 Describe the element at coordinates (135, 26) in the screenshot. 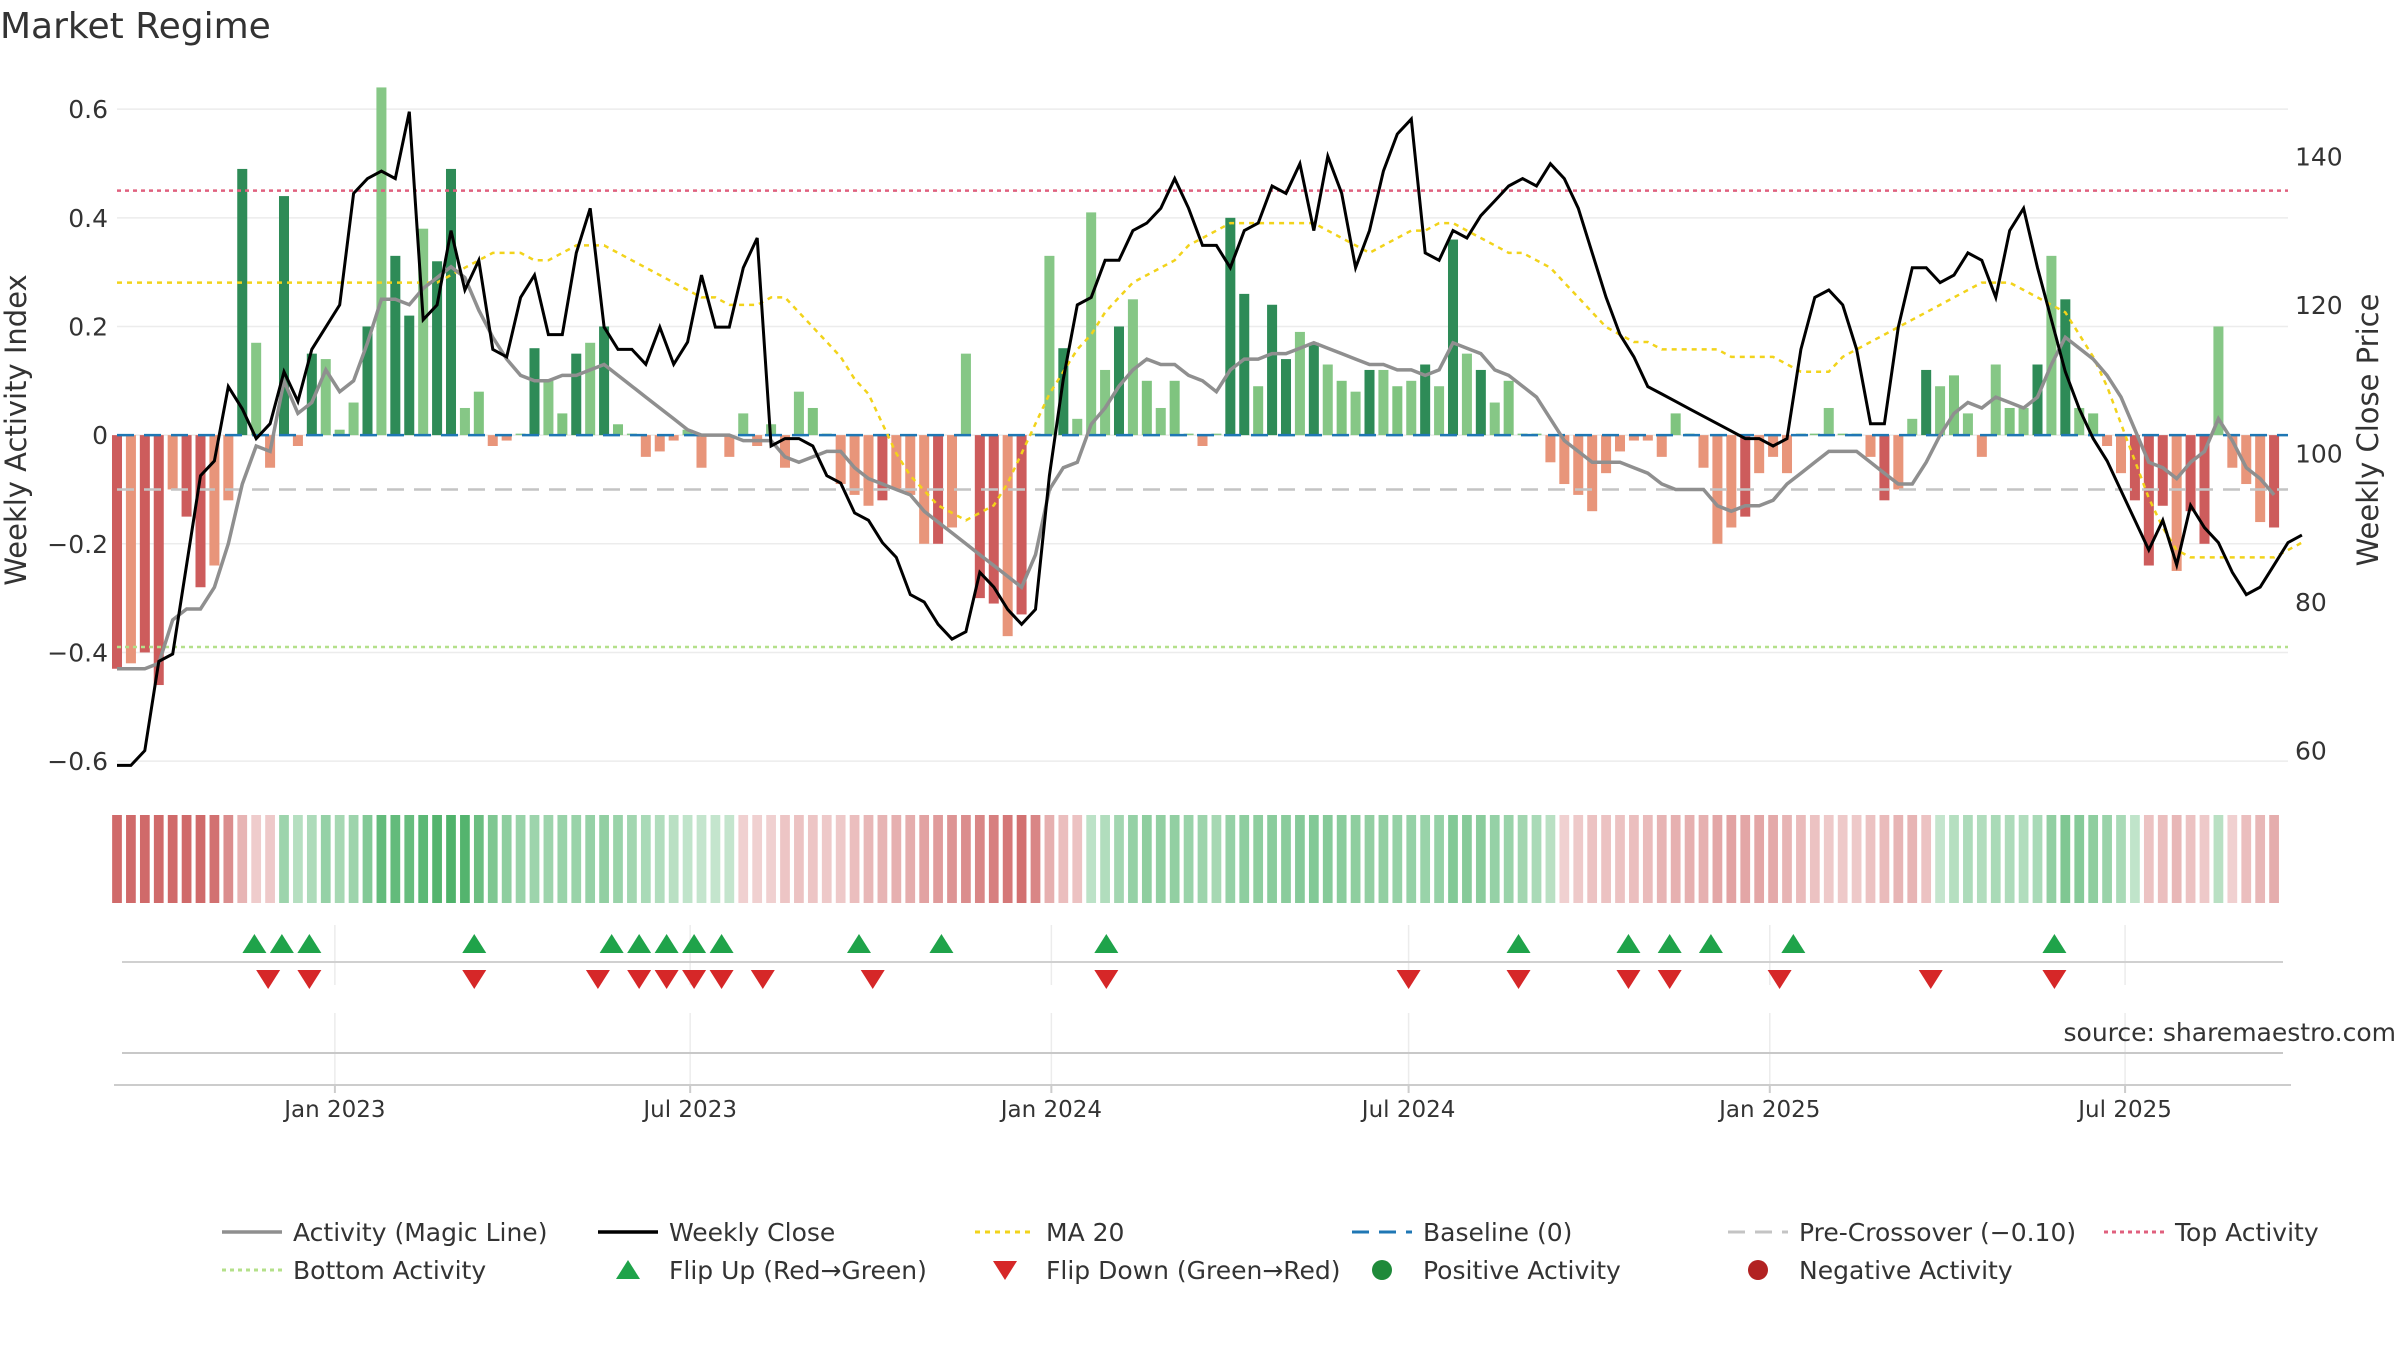

I see `chart-title: Market Regime` at that location.